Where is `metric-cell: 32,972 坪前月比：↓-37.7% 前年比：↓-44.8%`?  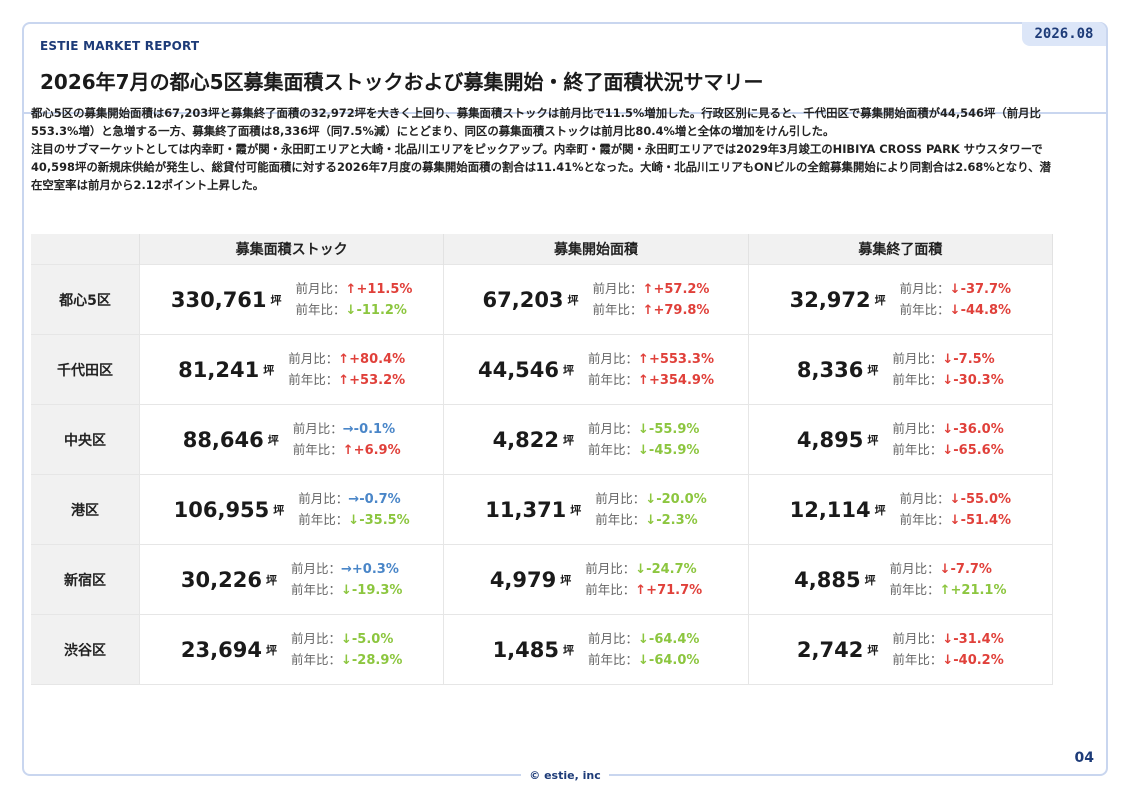 metric-cell: 32,972 坪前月比：↓-37.7% 前年比：↓-44.8% is located at coordinates (900, 299).